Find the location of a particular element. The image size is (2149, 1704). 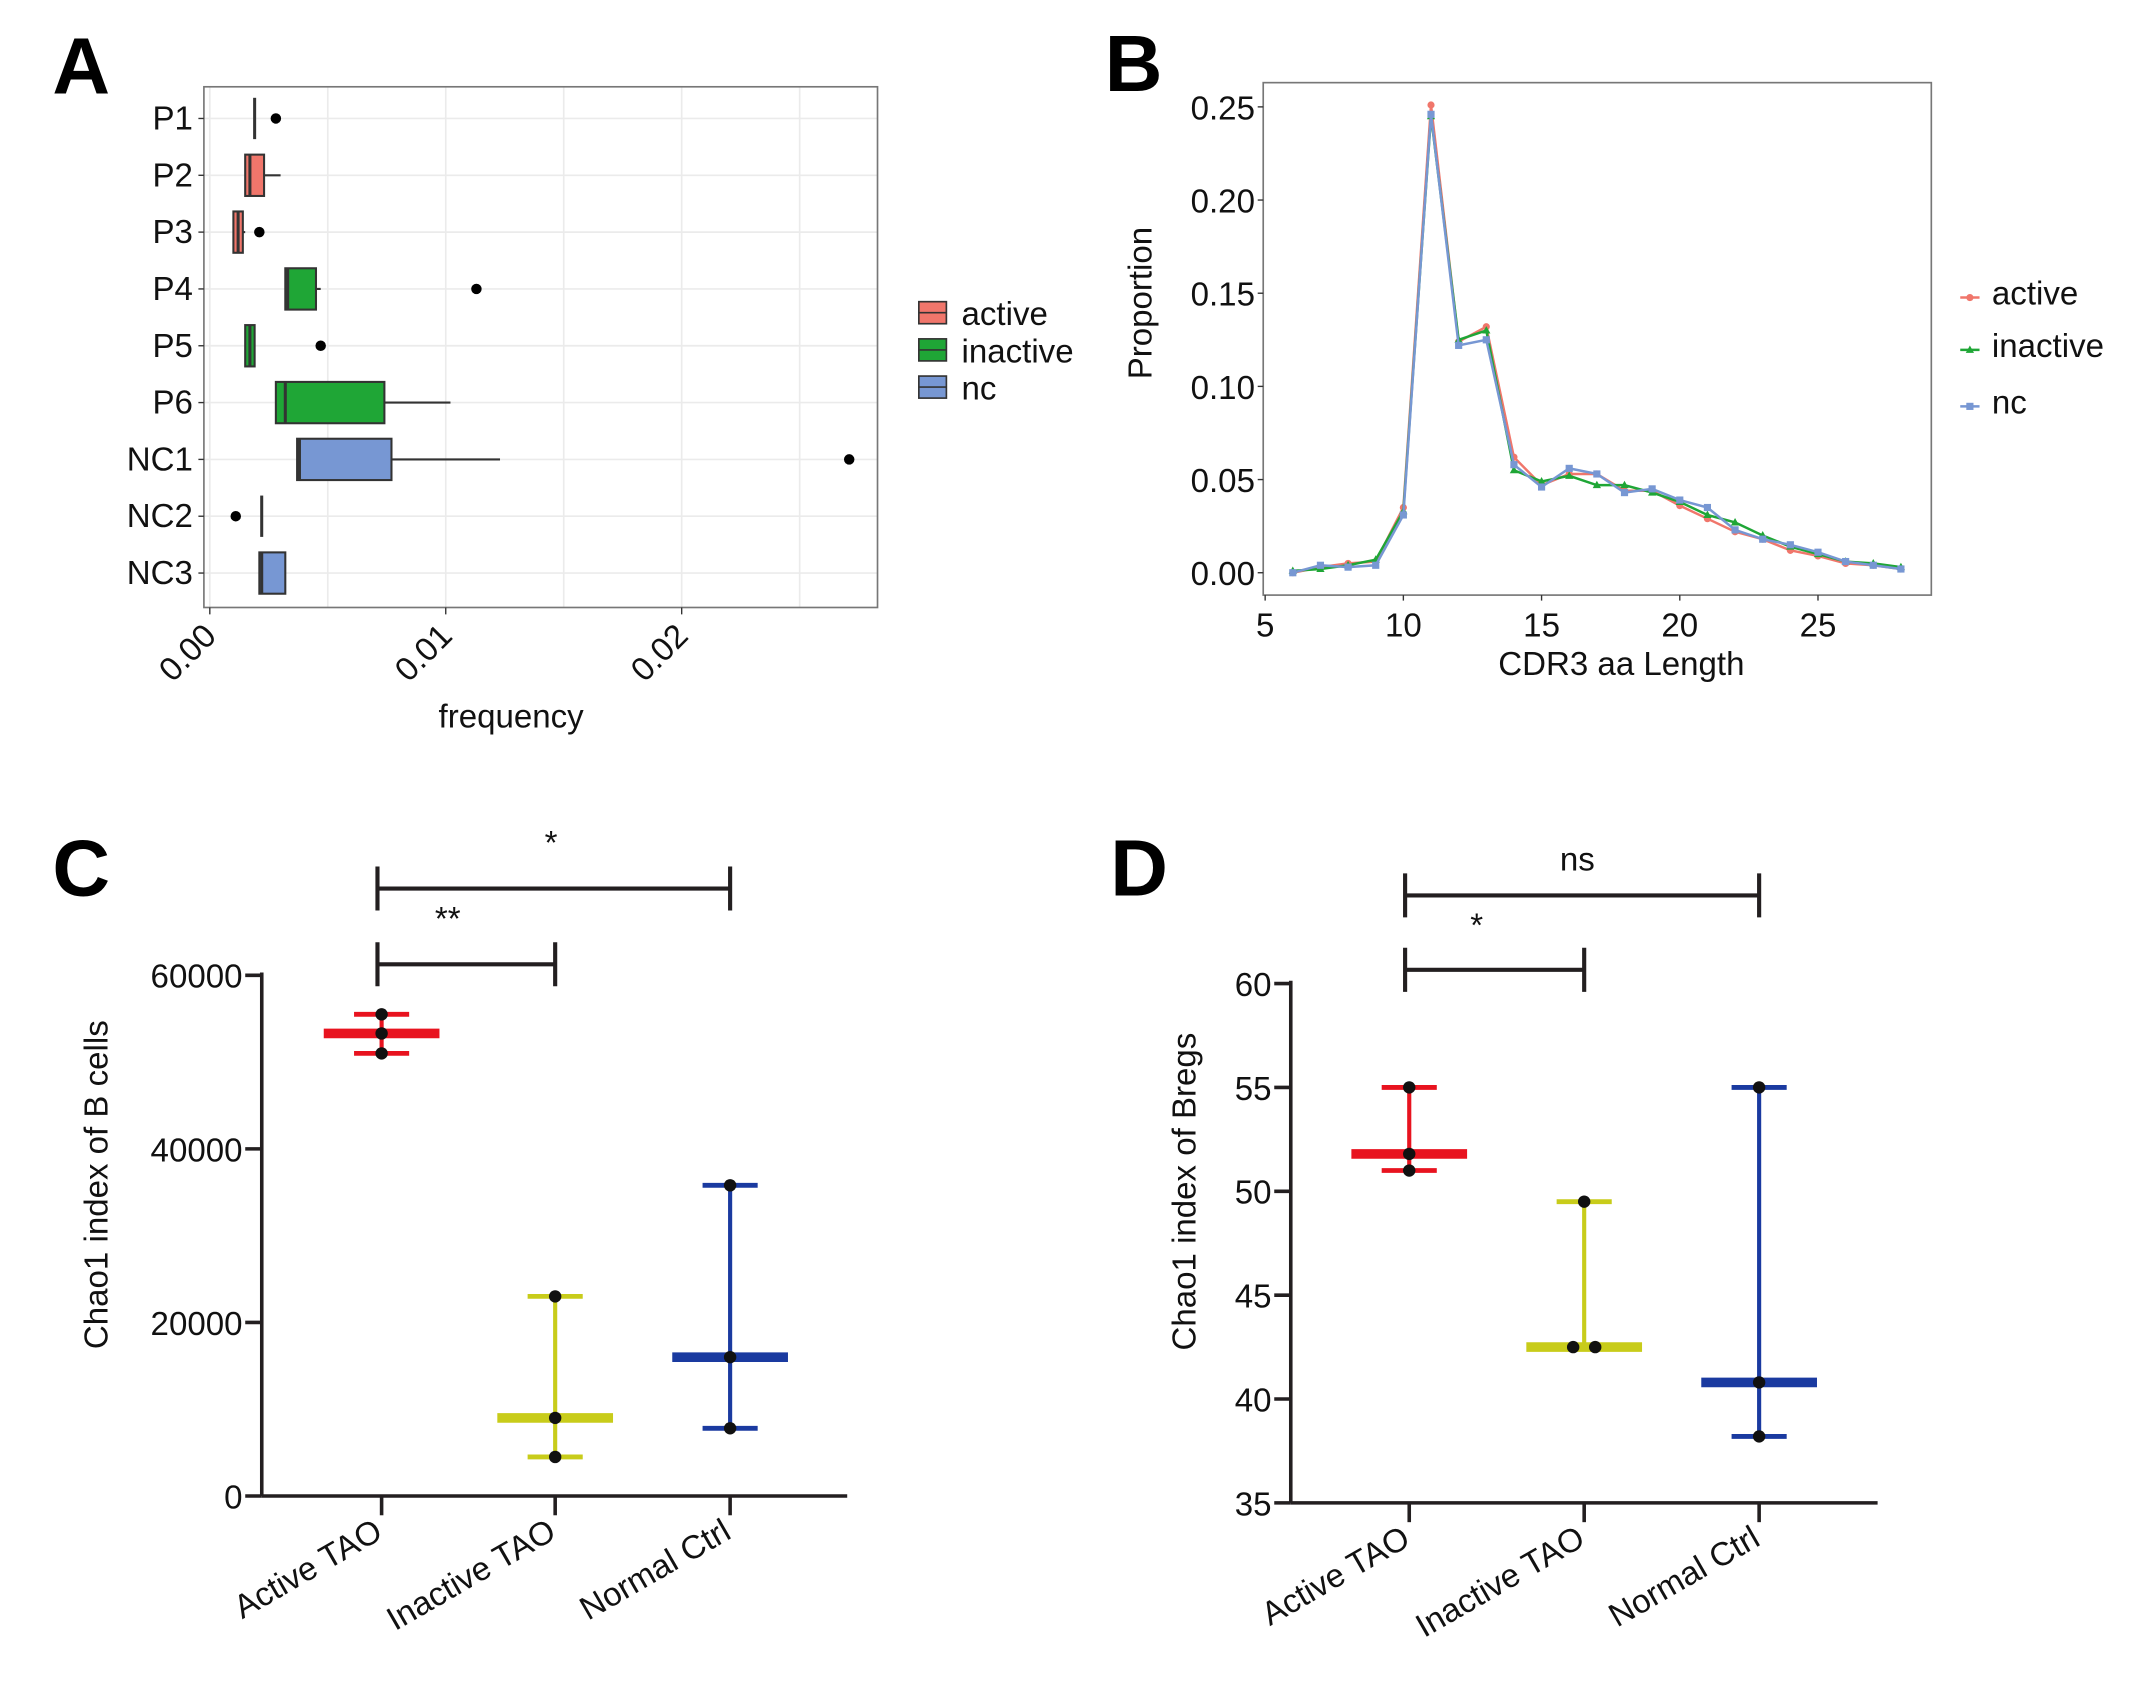

y-tick-label: 20000 is located at coordinates (197, 1324).